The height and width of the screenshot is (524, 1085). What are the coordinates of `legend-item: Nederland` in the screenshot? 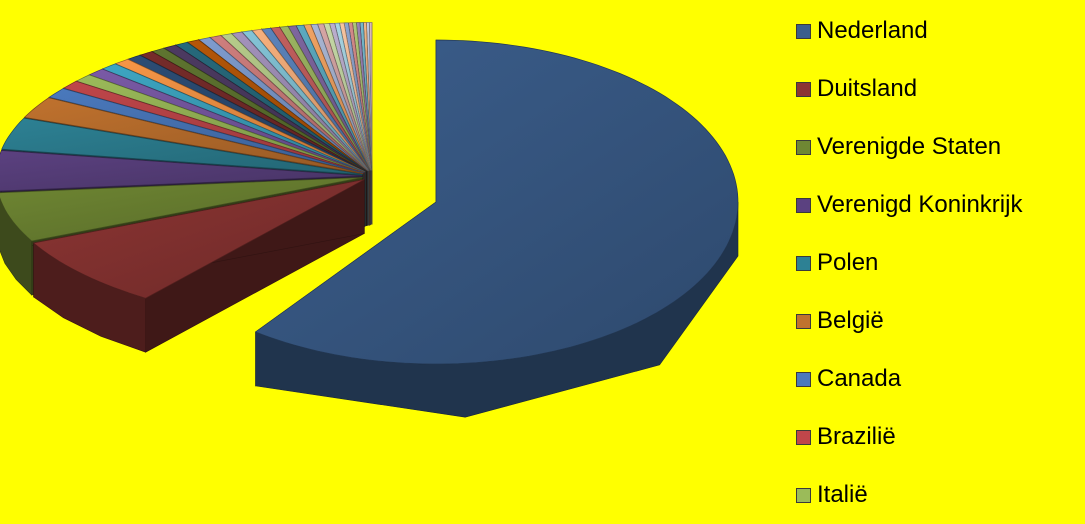 It's located at (940, 31).